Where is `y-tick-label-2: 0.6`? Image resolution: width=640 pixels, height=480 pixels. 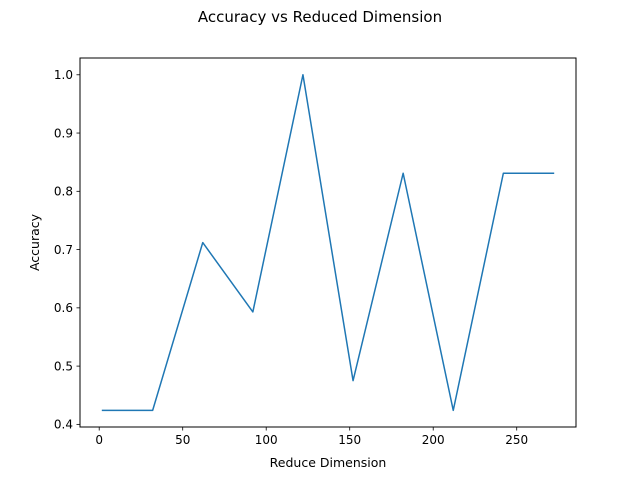
y-tick-label-2: 0.6 is located at coordinates (63, 308).